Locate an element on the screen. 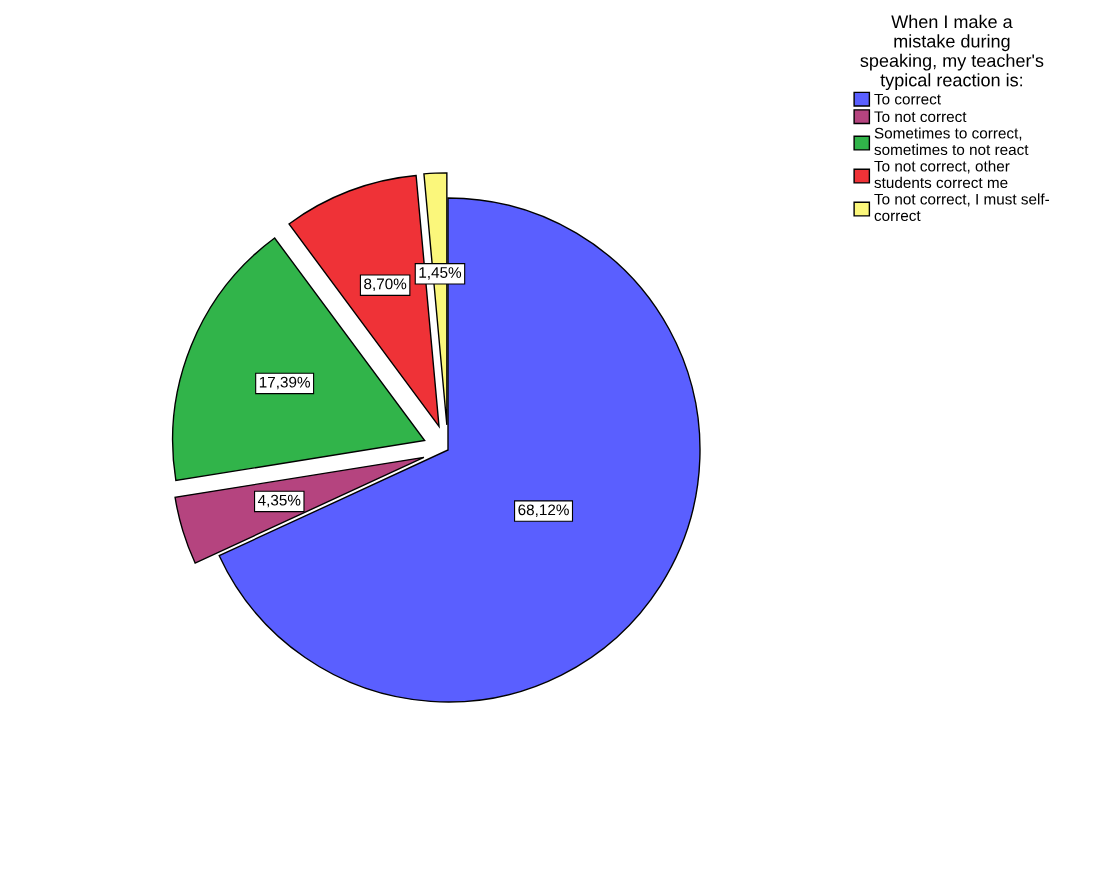 The width and height of the screenshot is (1104, 875). legend-title: When I make a mistake during speaking, my teacher's typical reaction is: is located at coordinates (952, 52).